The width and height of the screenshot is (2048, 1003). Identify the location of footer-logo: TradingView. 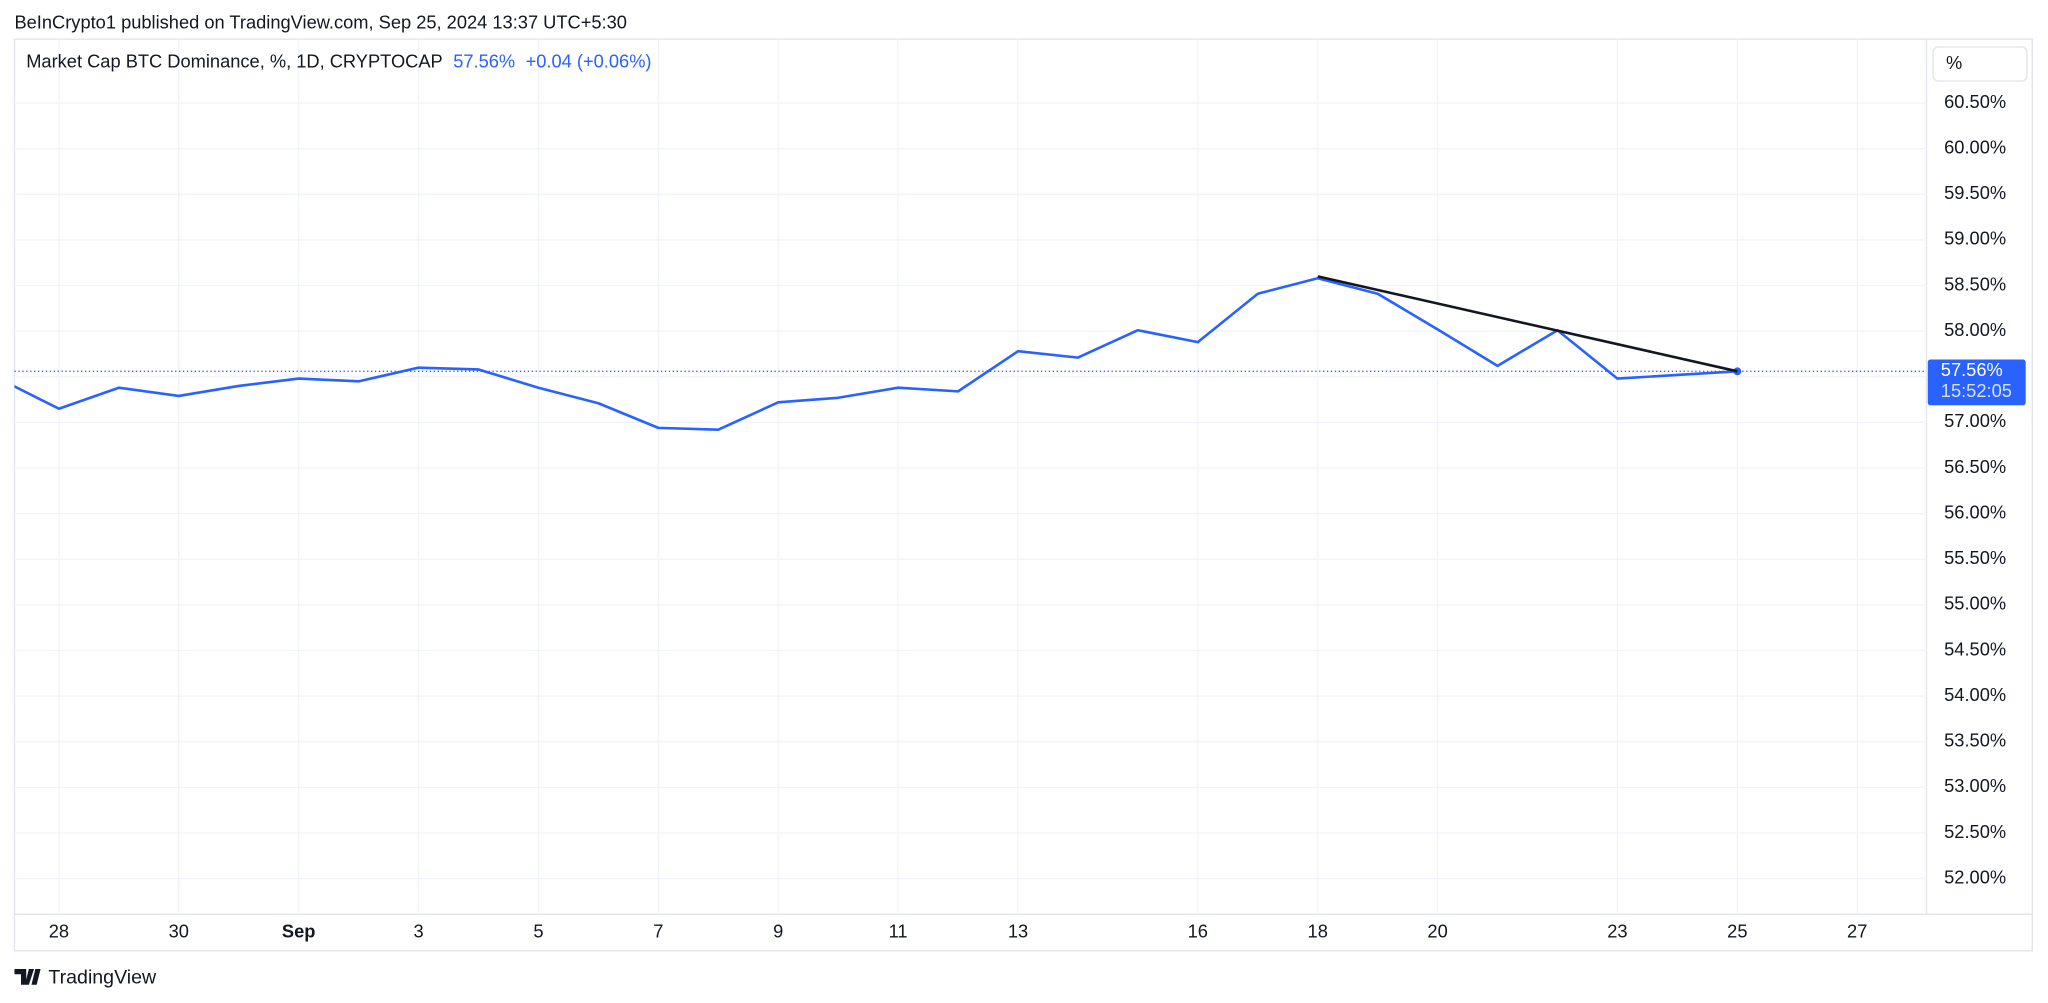
(85, 977).